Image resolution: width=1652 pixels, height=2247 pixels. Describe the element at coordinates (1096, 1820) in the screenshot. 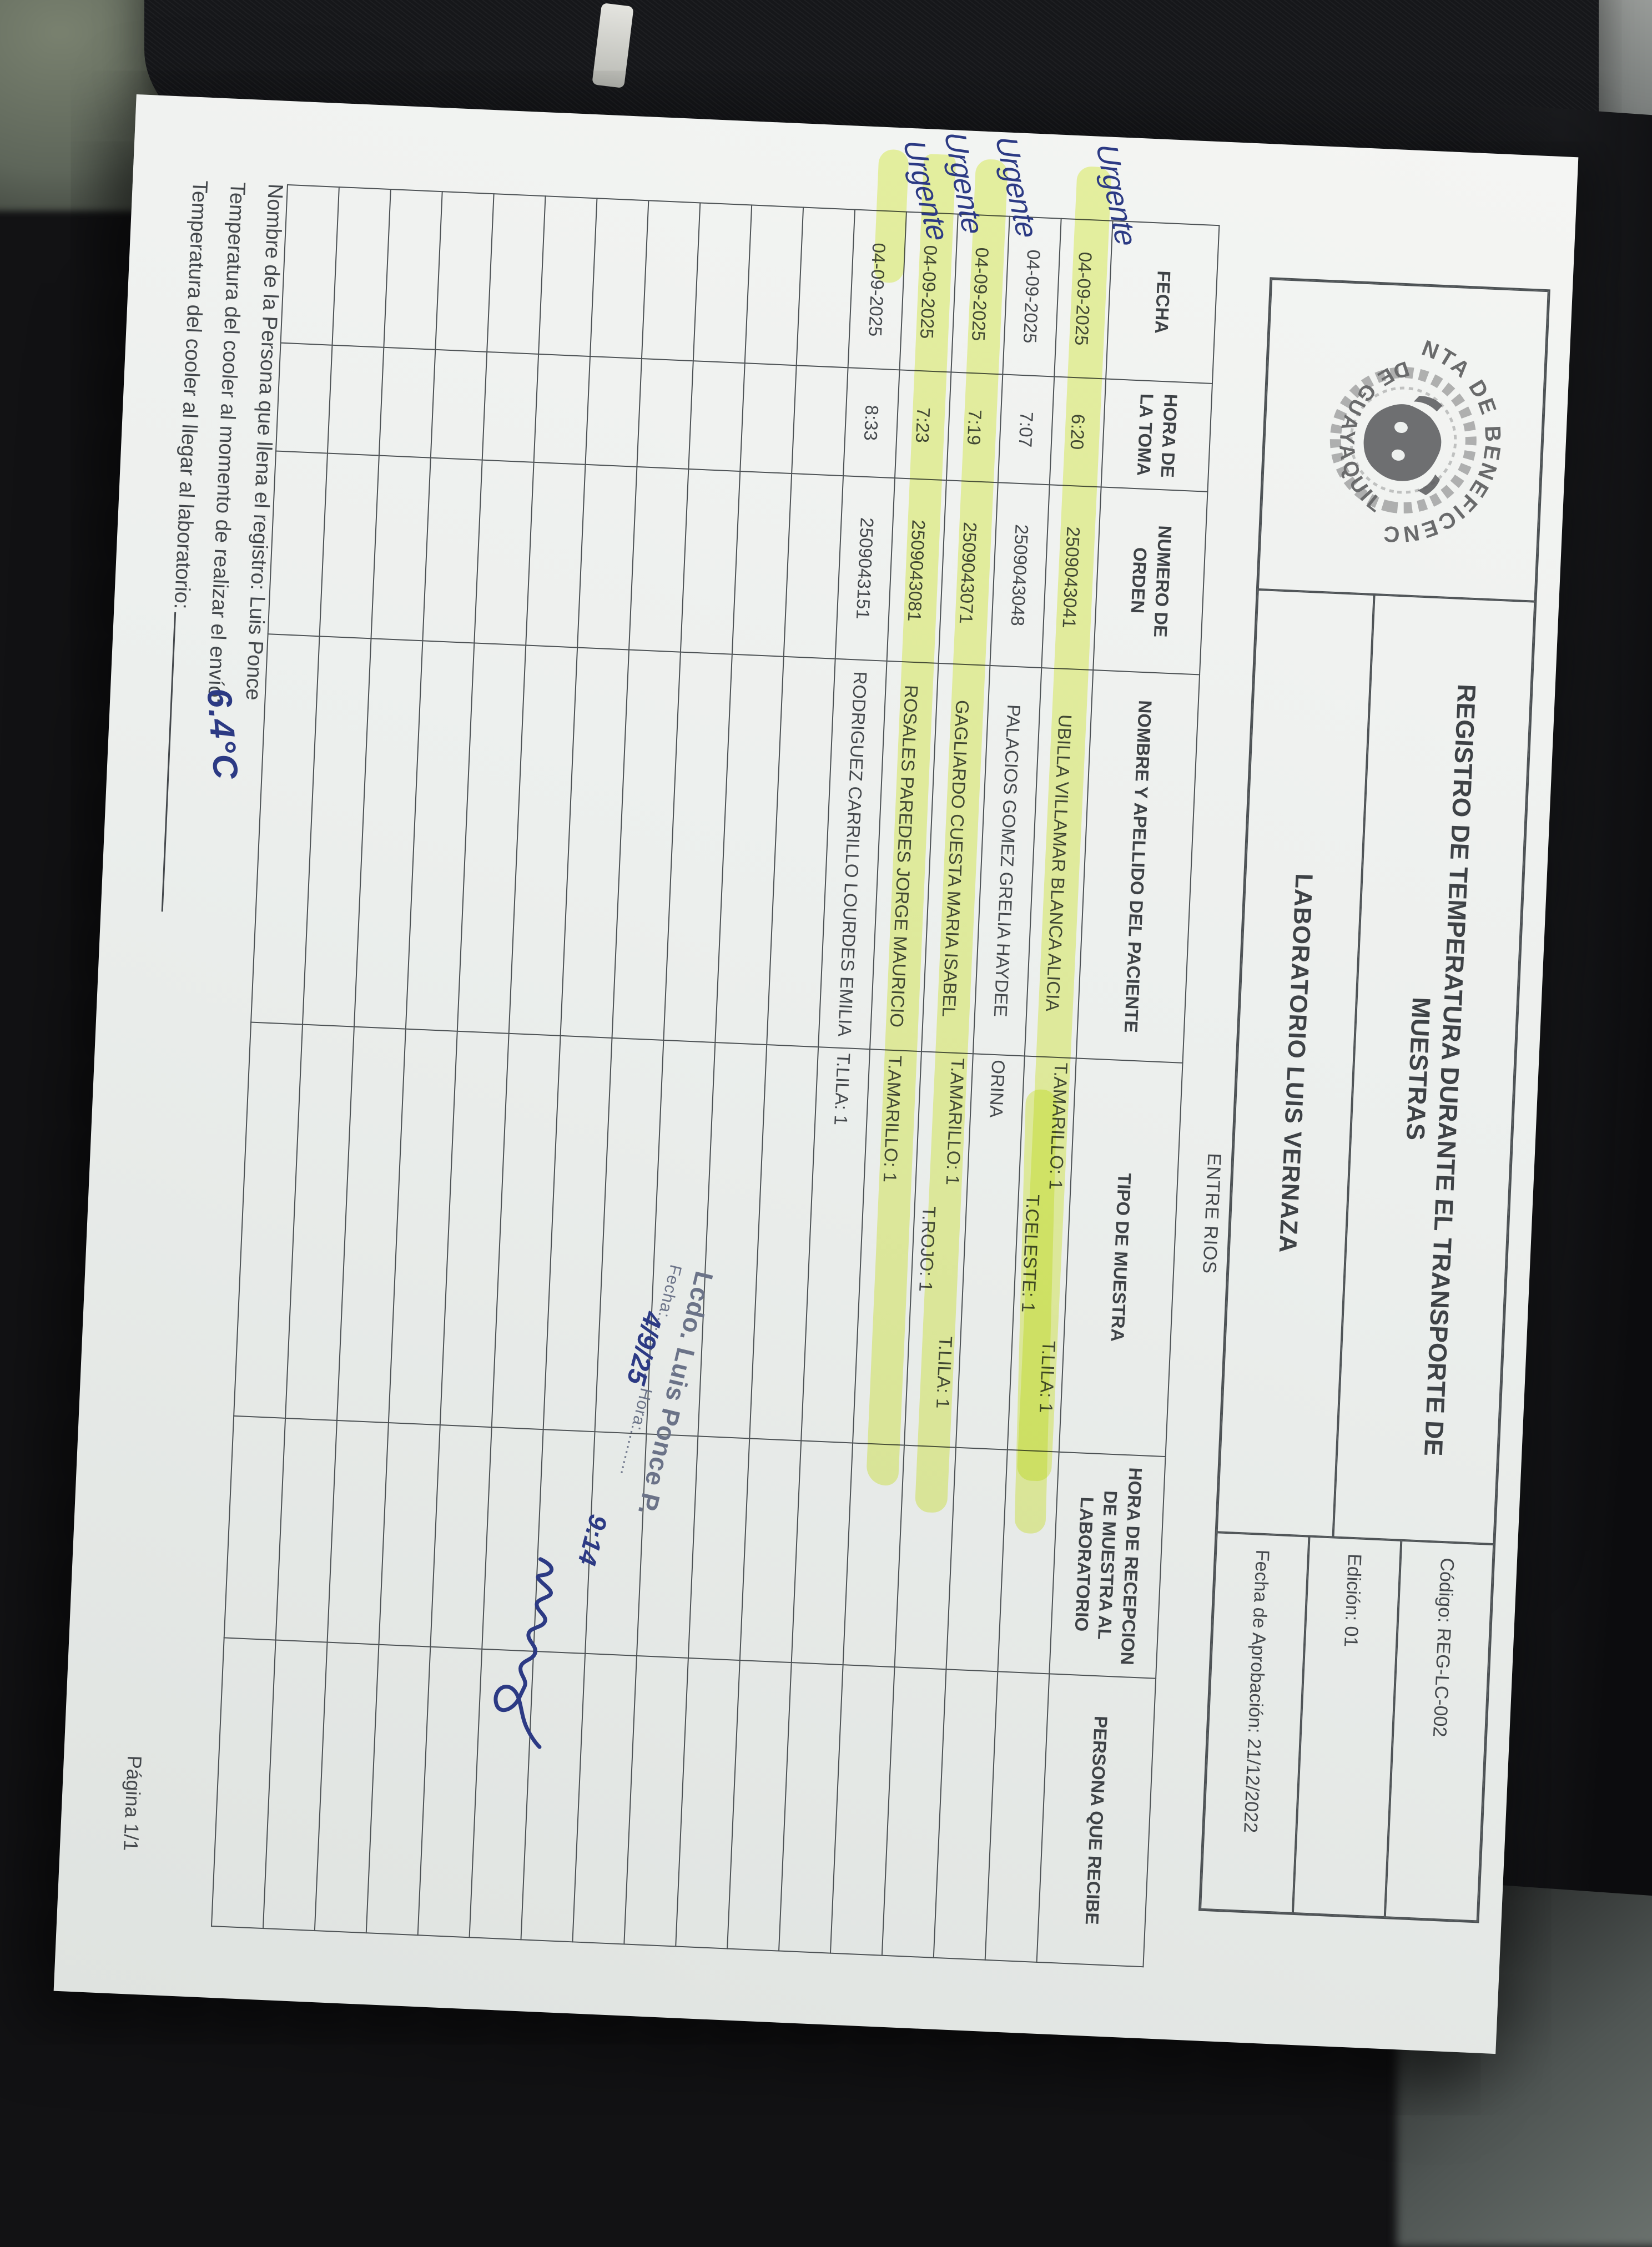

I see `col-persona-recibe: PERSONA QUE RECIBE` at that location.